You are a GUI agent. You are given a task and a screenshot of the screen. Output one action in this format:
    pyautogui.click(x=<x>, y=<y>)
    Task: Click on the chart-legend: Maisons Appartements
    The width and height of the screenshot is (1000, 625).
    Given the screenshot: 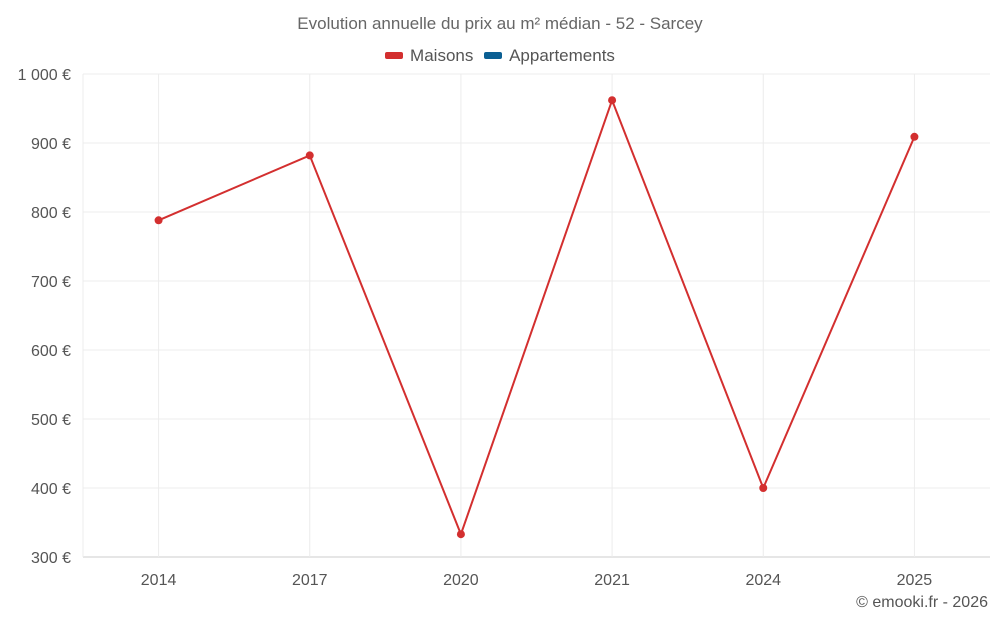 What is the action you would take?
    pyautogui.click(x=500, y=55)
    